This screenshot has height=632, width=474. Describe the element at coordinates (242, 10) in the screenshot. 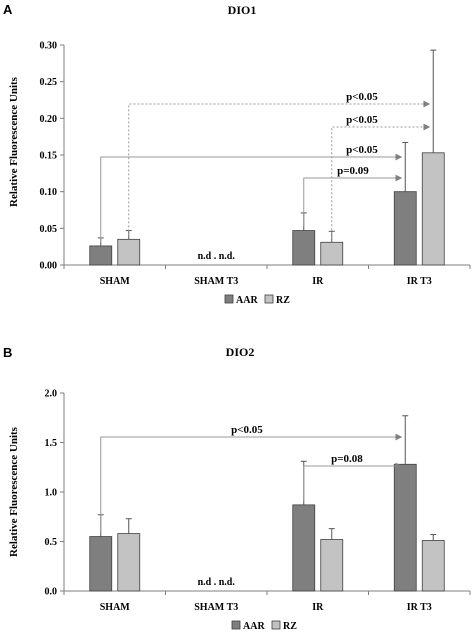

I see `chart-title: DIO1` at that location.